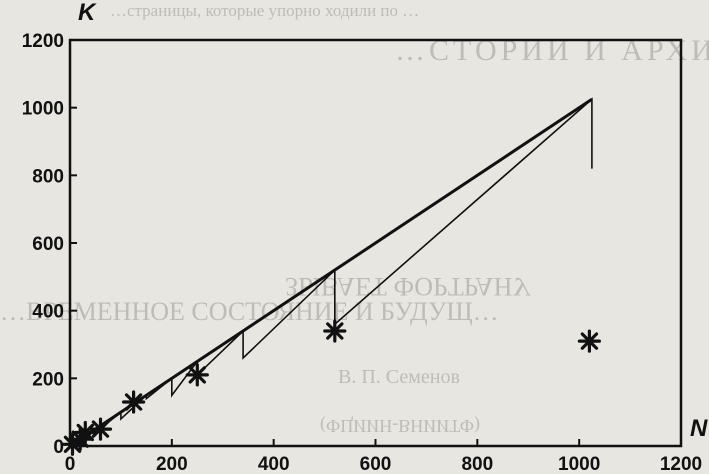  What do you see at coordinates (579, 464) in the screenshot?
I see `x-tick-label: 1000` at bounding box center [579, 464].